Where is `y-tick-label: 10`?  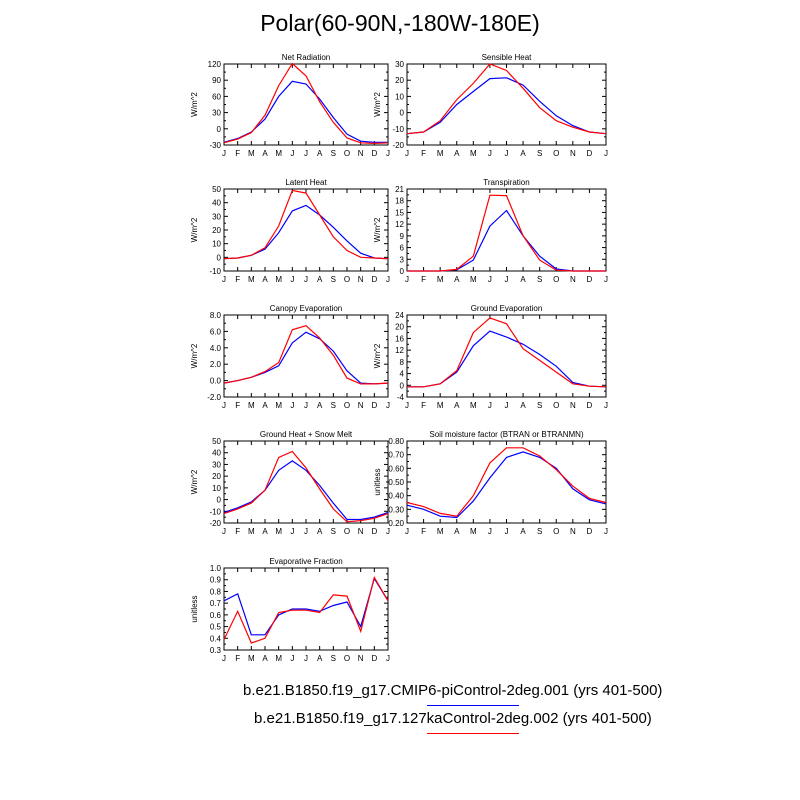
y-tick-label: 10 is located at coordinates (216, 244).